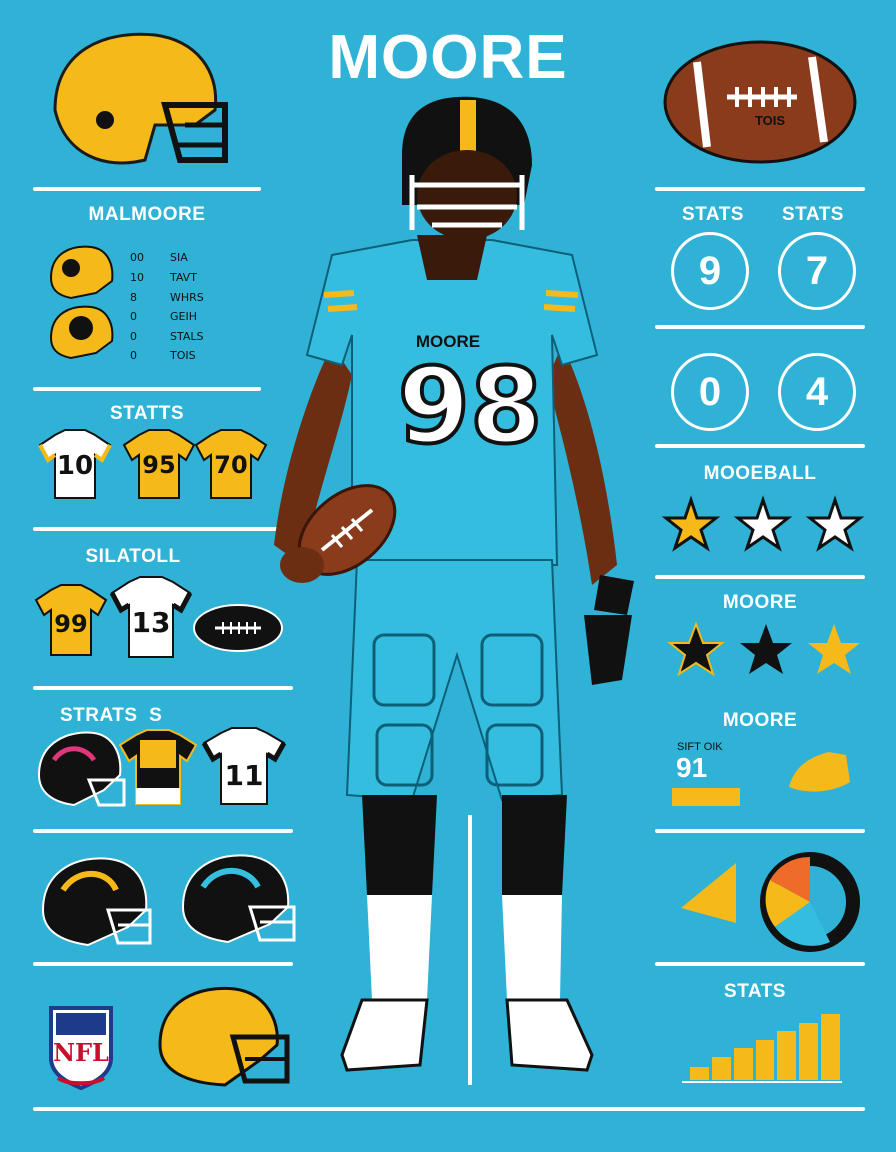 The height and width of the screenshot is (1152, 896). I want to click on bar-chart, so click(765, 1045).